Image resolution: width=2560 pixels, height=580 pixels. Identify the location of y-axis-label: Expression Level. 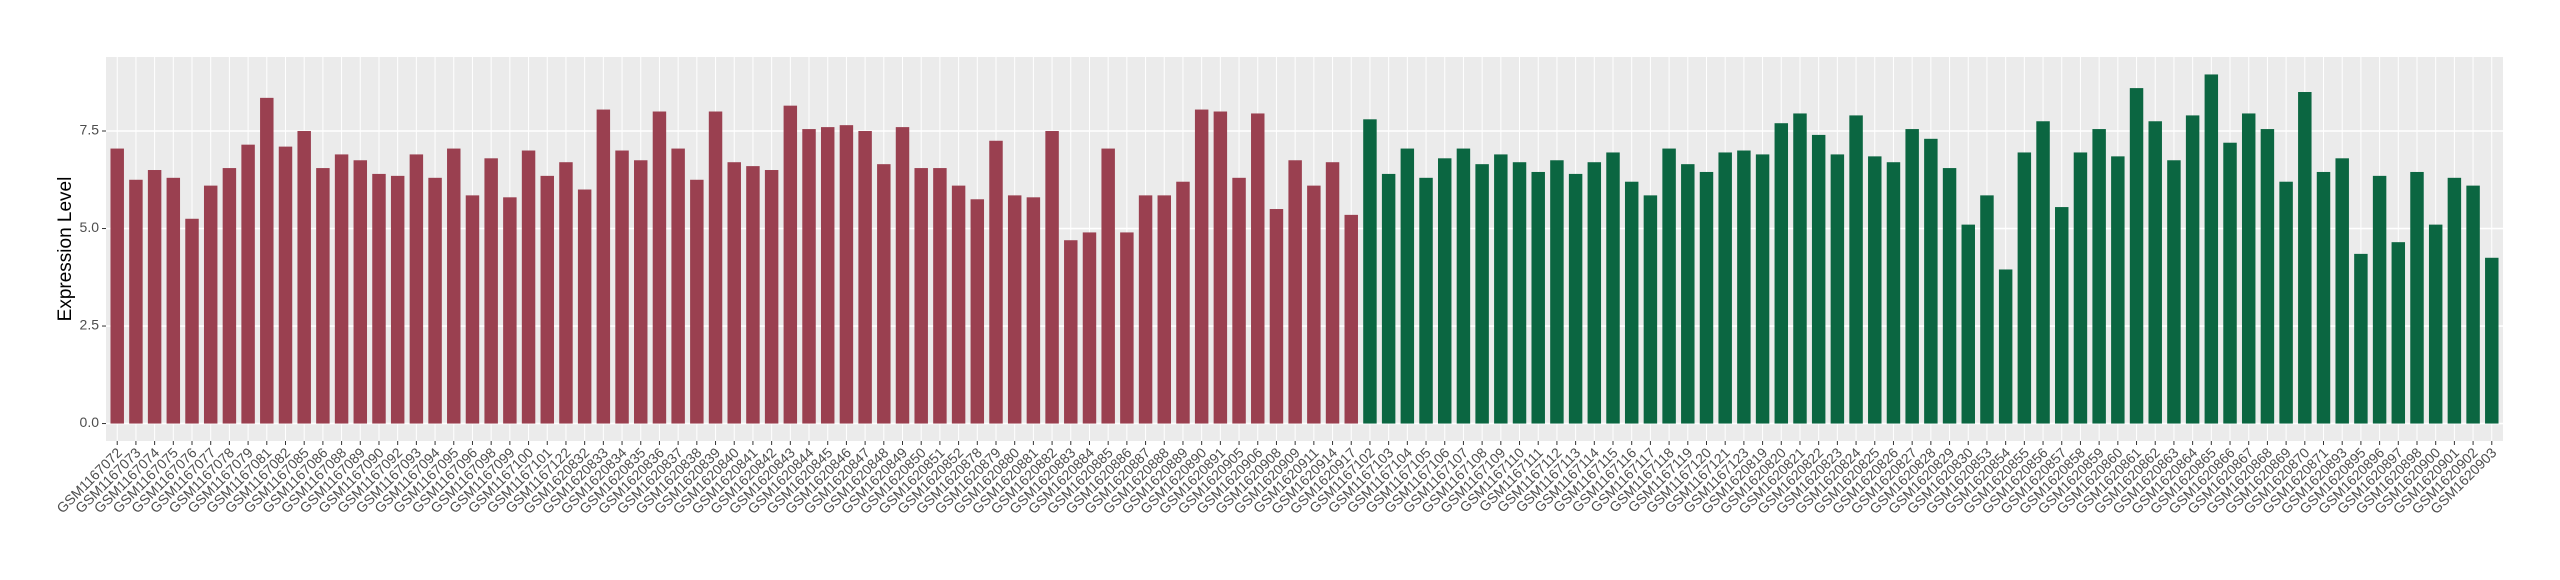
(65, 249).